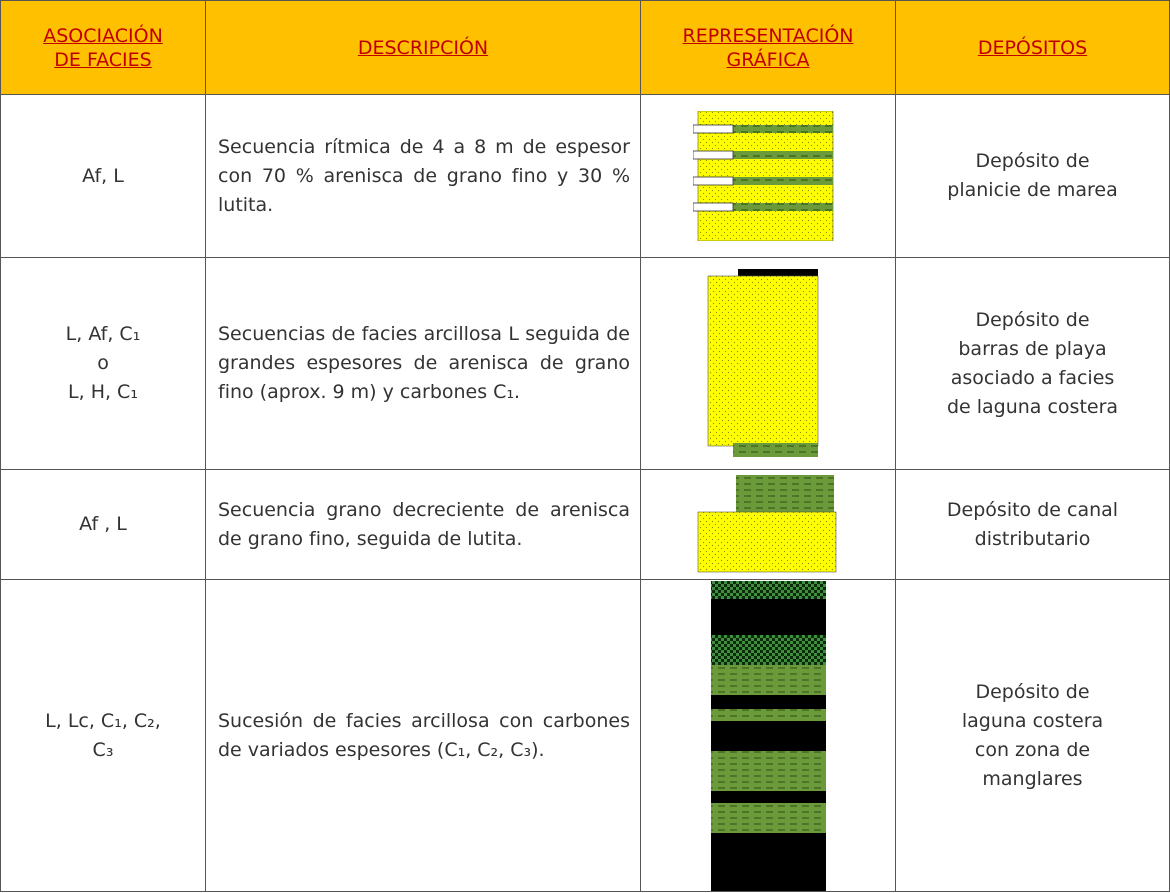 This screenshot has width=1170, height=893. Describe the element at coordinates (1032, 720) in the screenshot. I see `deposit-text: laguna costera` at that location.